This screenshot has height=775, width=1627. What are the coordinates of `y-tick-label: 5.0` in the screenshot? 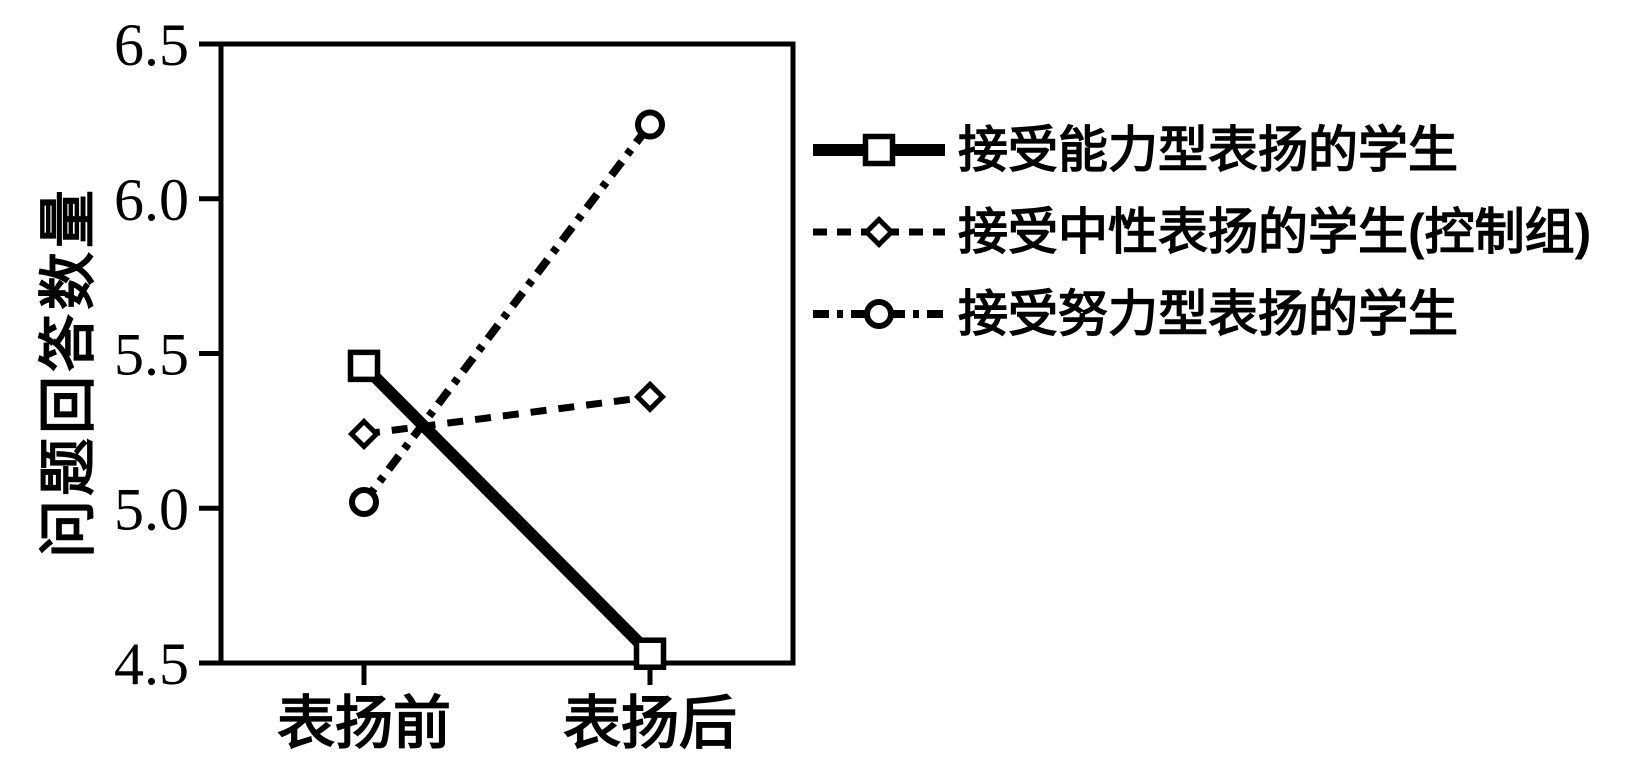 It's located at (151, 509).